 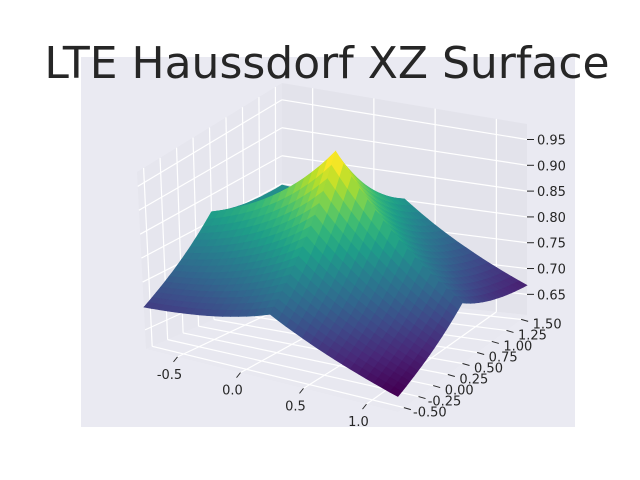 I want to click on chart-title: LTE Haussdorf XZ Surface, so click(x=327, y=63).